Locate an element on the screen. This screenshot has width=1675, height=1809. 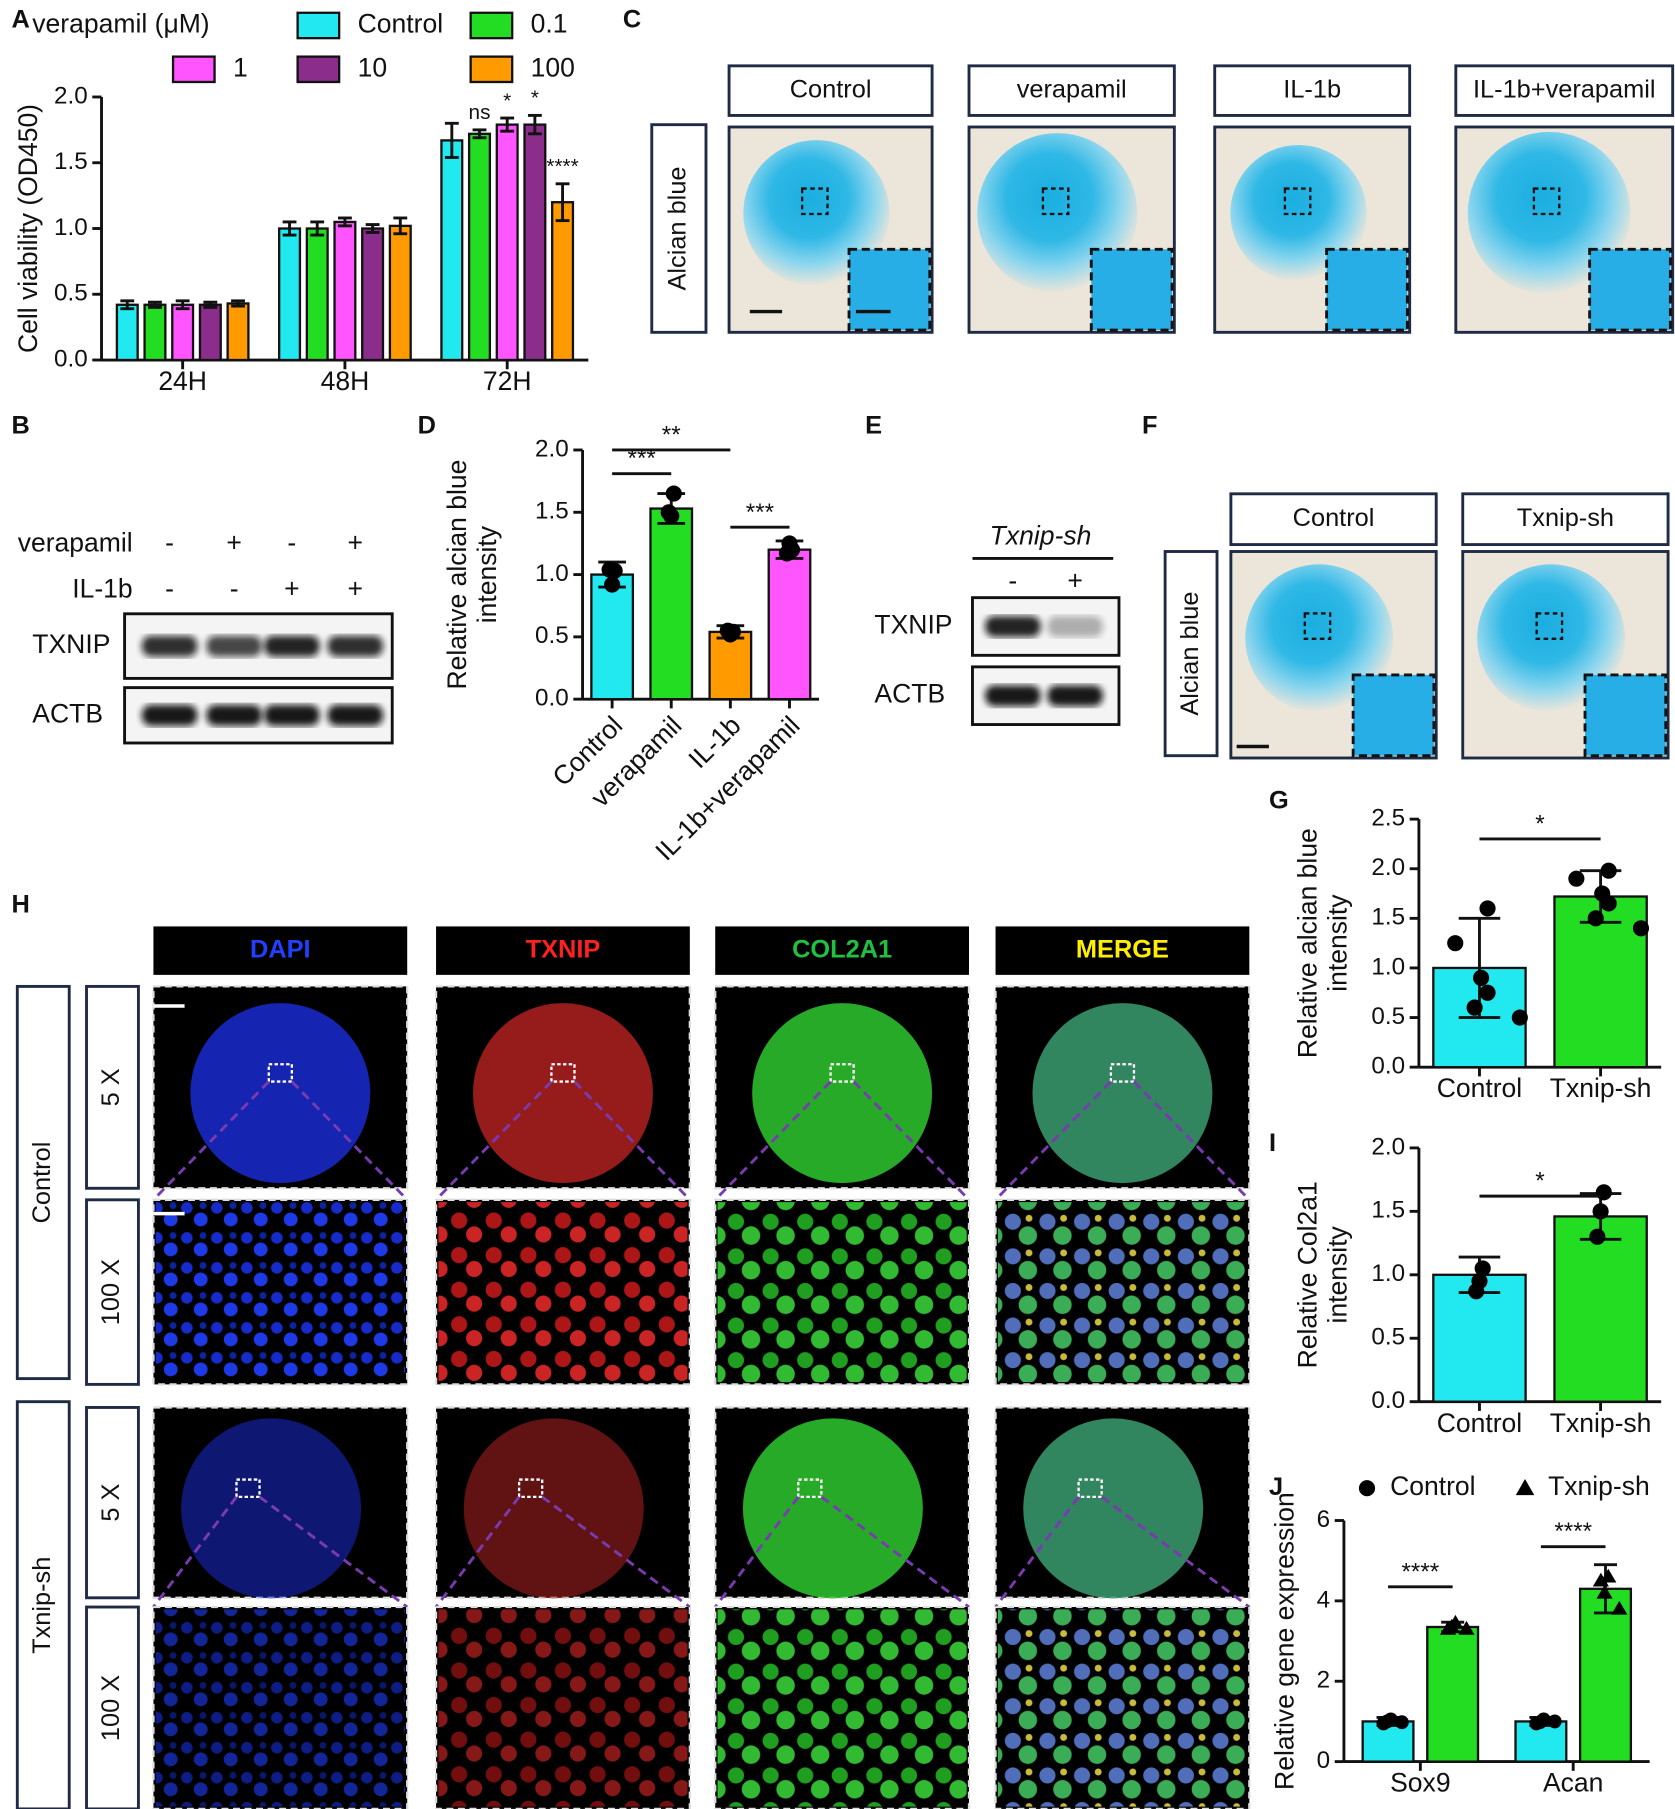
alcian-pellet is located at coordinates (1298, 213).